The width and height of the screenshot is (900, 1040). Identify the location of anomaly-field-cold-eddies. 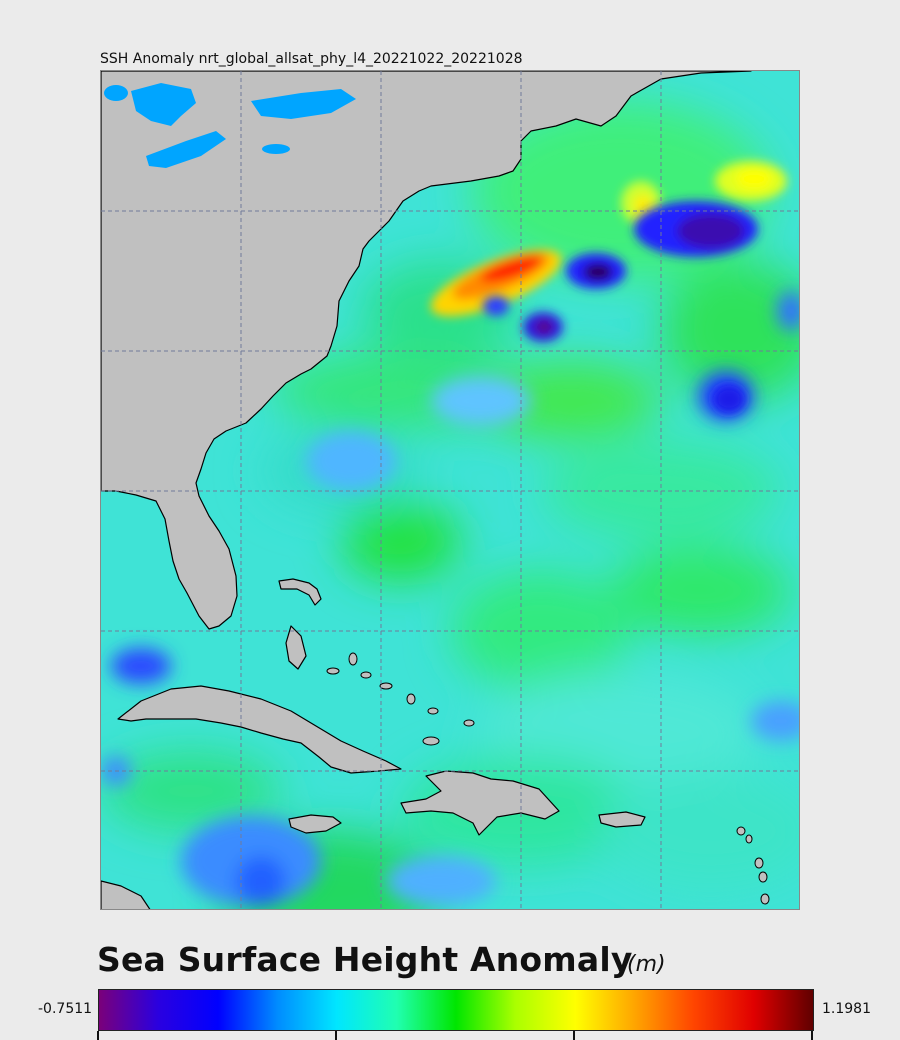
(620, 307).